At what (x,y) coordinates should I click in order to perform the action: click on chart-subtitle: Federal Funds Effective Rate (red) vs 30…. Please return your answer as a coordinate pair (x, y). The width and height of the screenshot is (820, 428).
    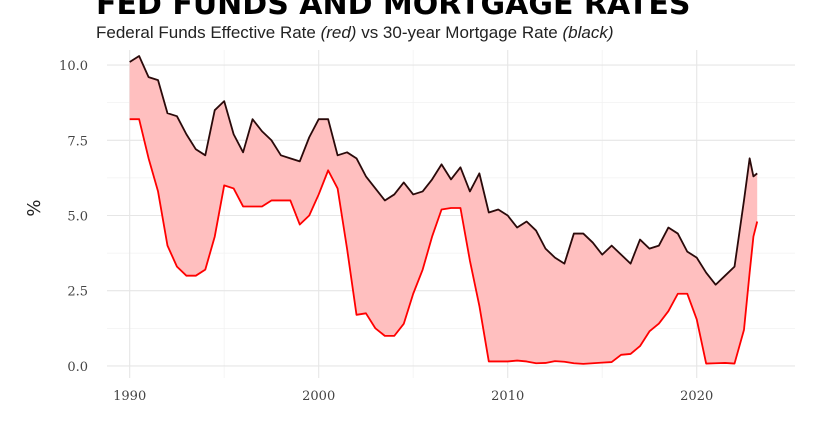
    Looking at the image, I should click on (354, 32).